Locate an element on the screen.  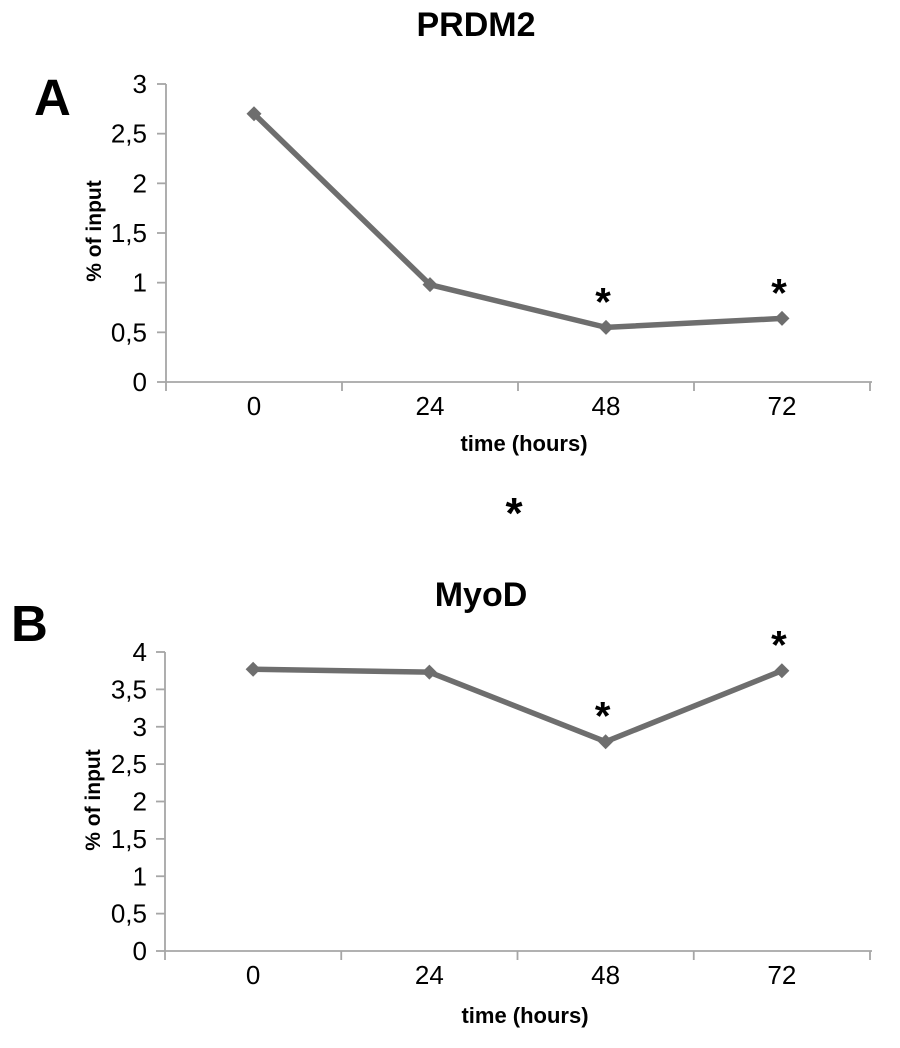
panel-b-label: B is located at coordinates (29, 623).